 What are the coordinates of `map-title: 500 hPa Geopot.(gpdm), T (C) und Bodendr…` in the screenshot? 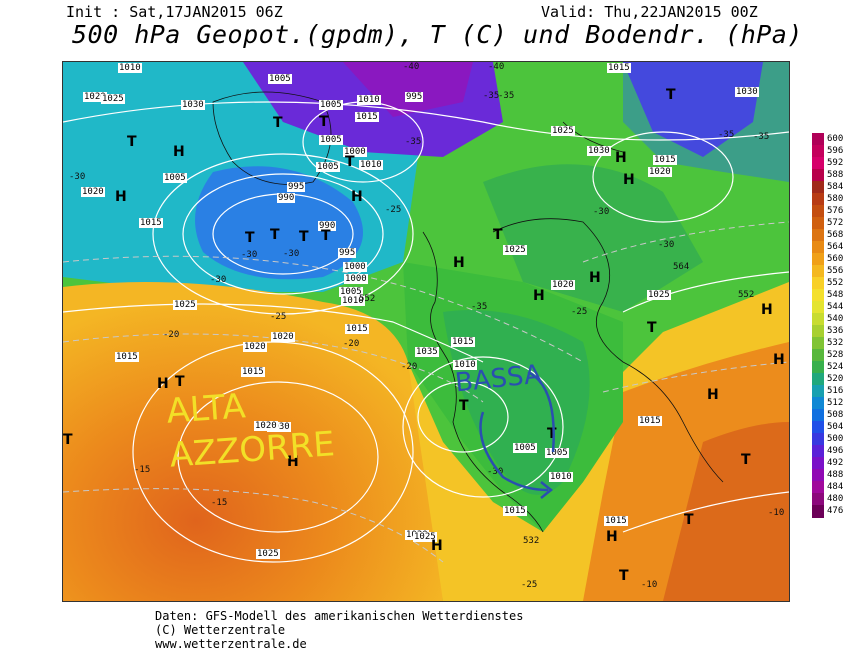 It's located at (437, 34).